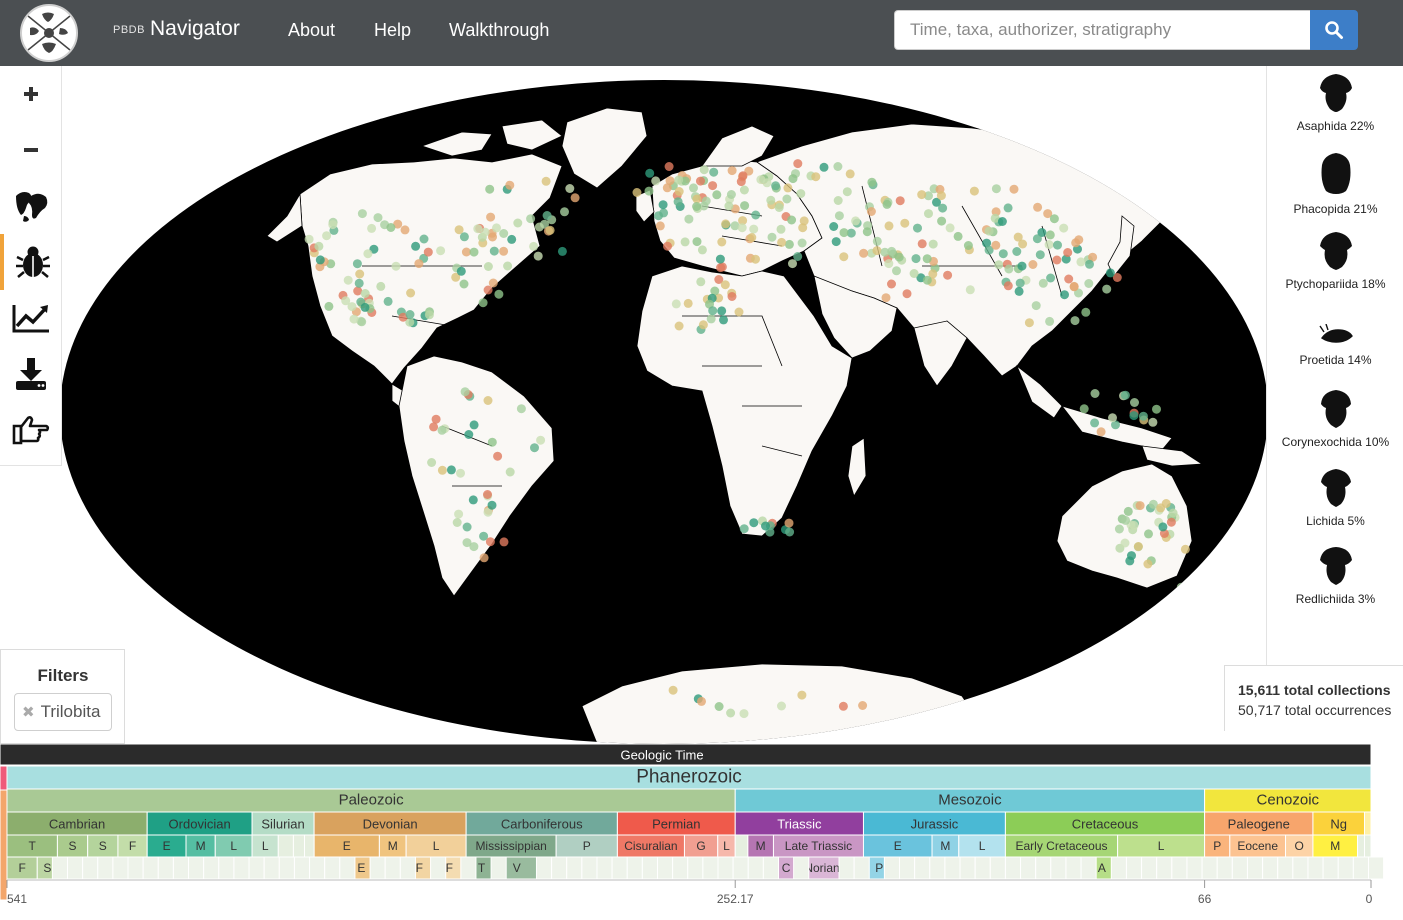 This screenshot has width=1403, height=920. What do you see at coordinates (1335, 345) in the screenshot?
I see `taxon-proetida: Proetida 14%` at bounding box center [1335, 345].